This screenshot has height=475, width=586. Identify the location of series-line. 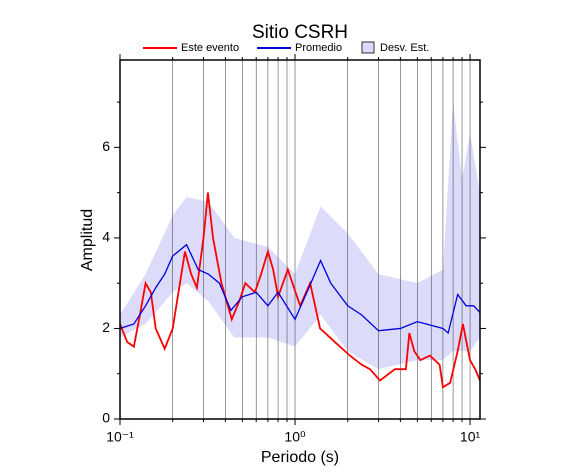
(300, 289).